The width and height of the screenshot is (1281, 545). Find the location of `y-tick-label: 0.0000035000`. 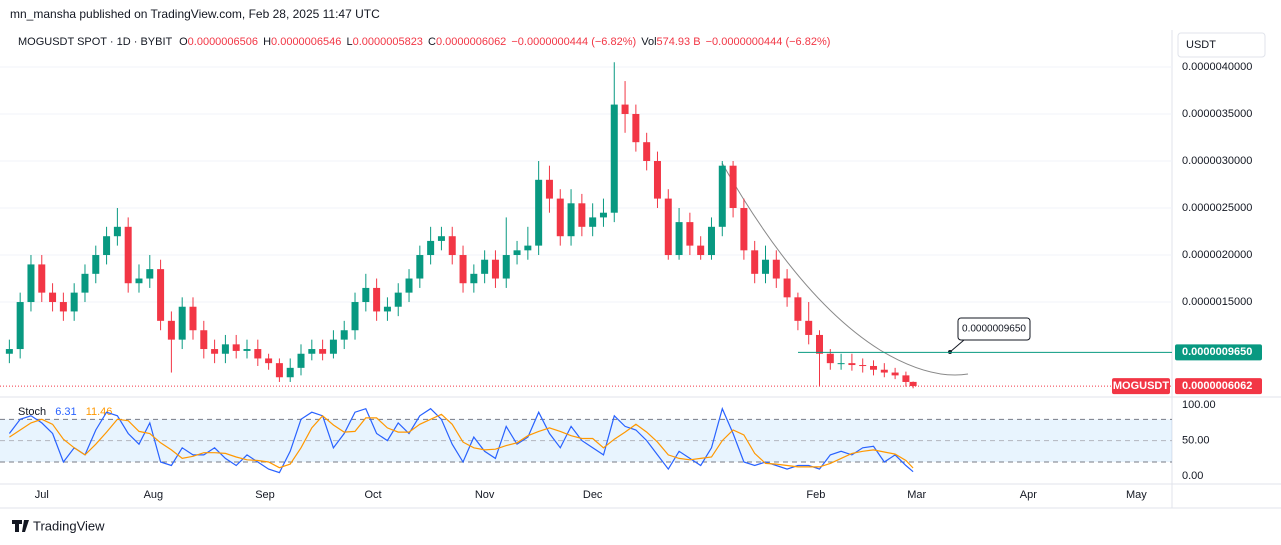

y-tick-label: 0.0000035000 is located at coordinates (1217, 114).